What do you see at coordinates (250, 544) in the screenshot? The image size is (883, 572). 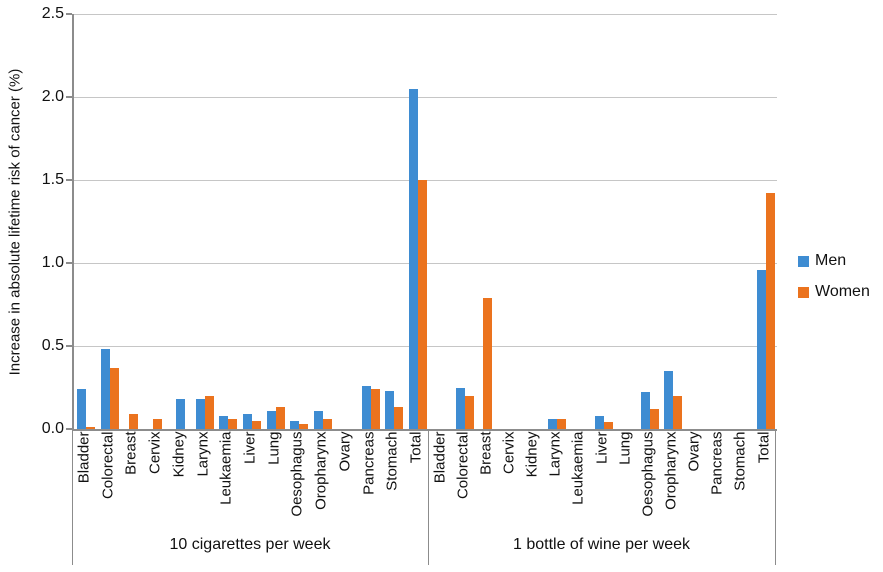 I see `group-label-cigarettes: 10 cigarettes per week` at bounding box center [250, 544].